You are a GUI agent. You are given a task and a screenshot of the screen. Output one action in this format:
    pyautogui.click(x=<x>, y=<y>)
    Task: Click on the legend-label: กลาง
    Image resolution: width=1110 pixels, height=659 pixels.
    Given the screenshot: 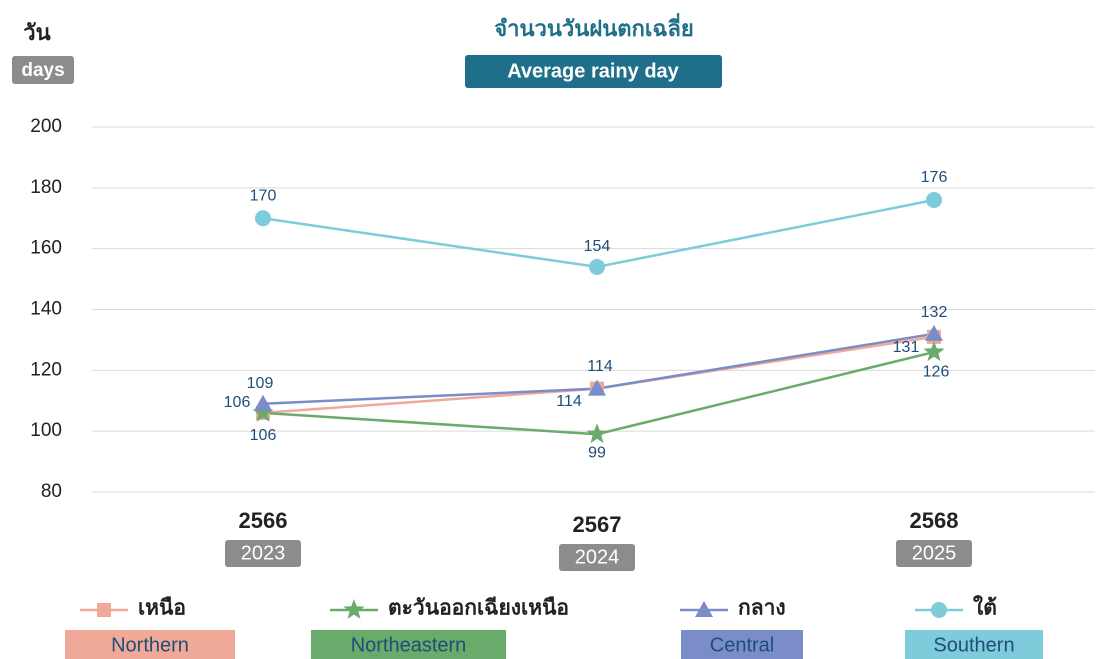 What is the action you would take?
    pyautogui.click(x=762, y=608)
    